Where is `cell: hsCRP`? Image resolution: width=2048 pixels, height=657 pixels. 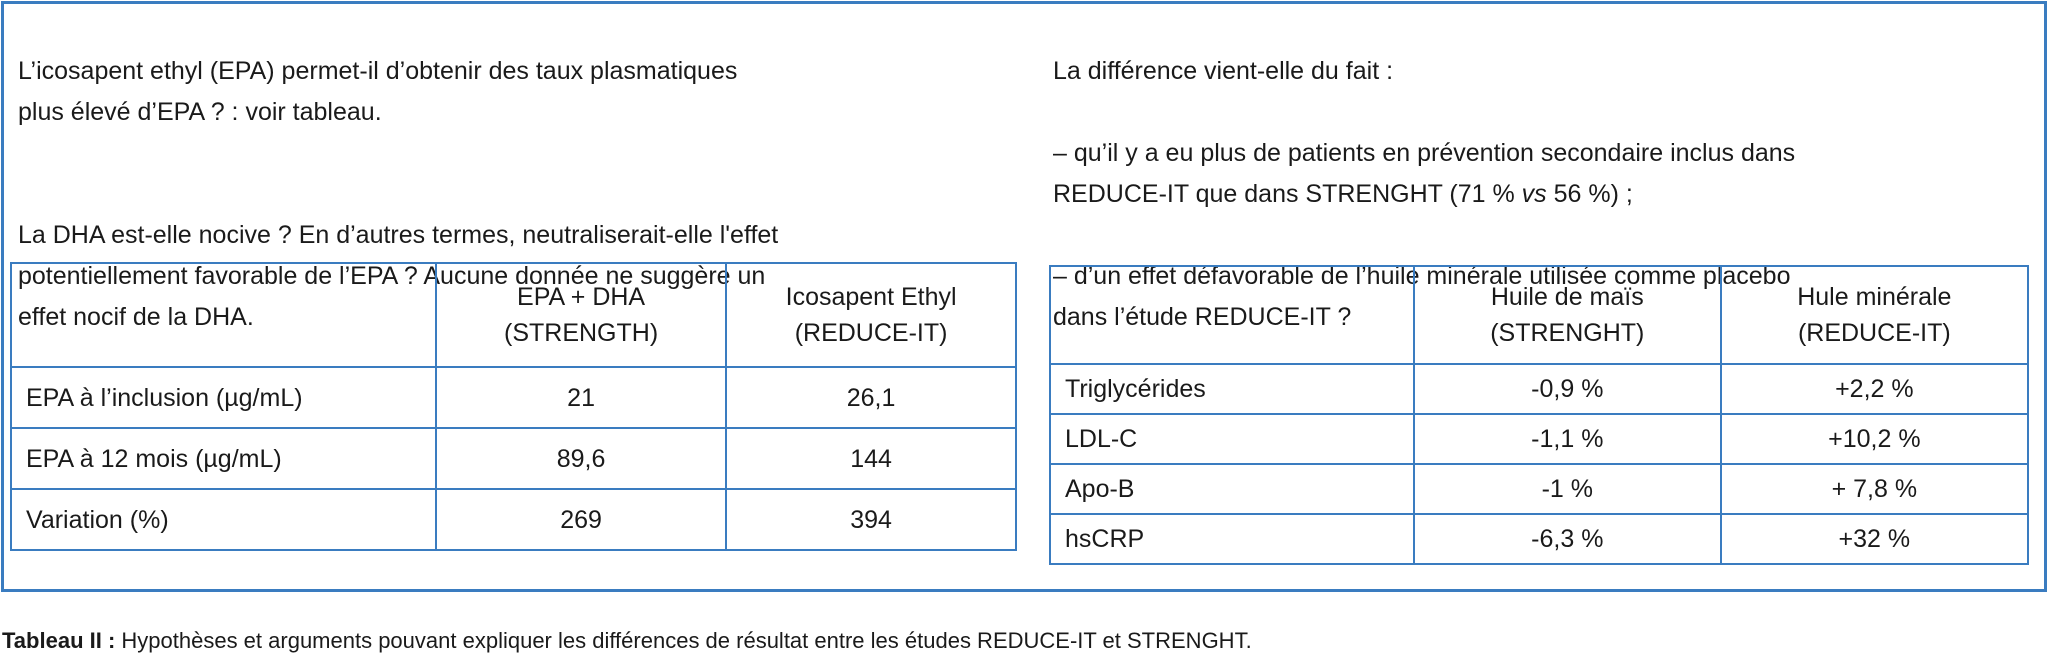 cell: hsCRP is located at coordinates (1232, 539).